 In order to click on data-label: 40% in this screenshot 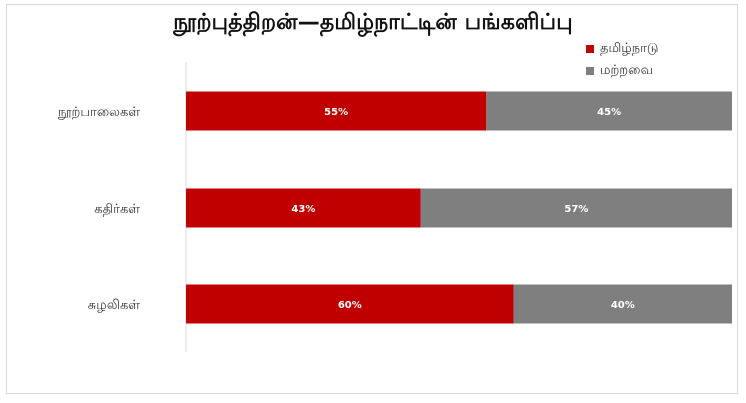, I will do `click(623, 305)`.